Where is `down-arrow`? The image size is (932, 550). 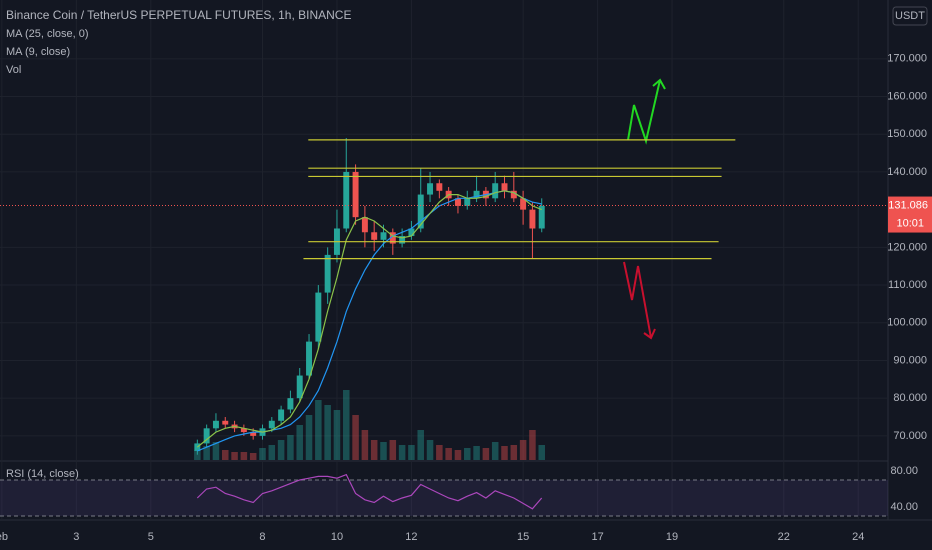
down-arrow is located at coordinates (637, 300).